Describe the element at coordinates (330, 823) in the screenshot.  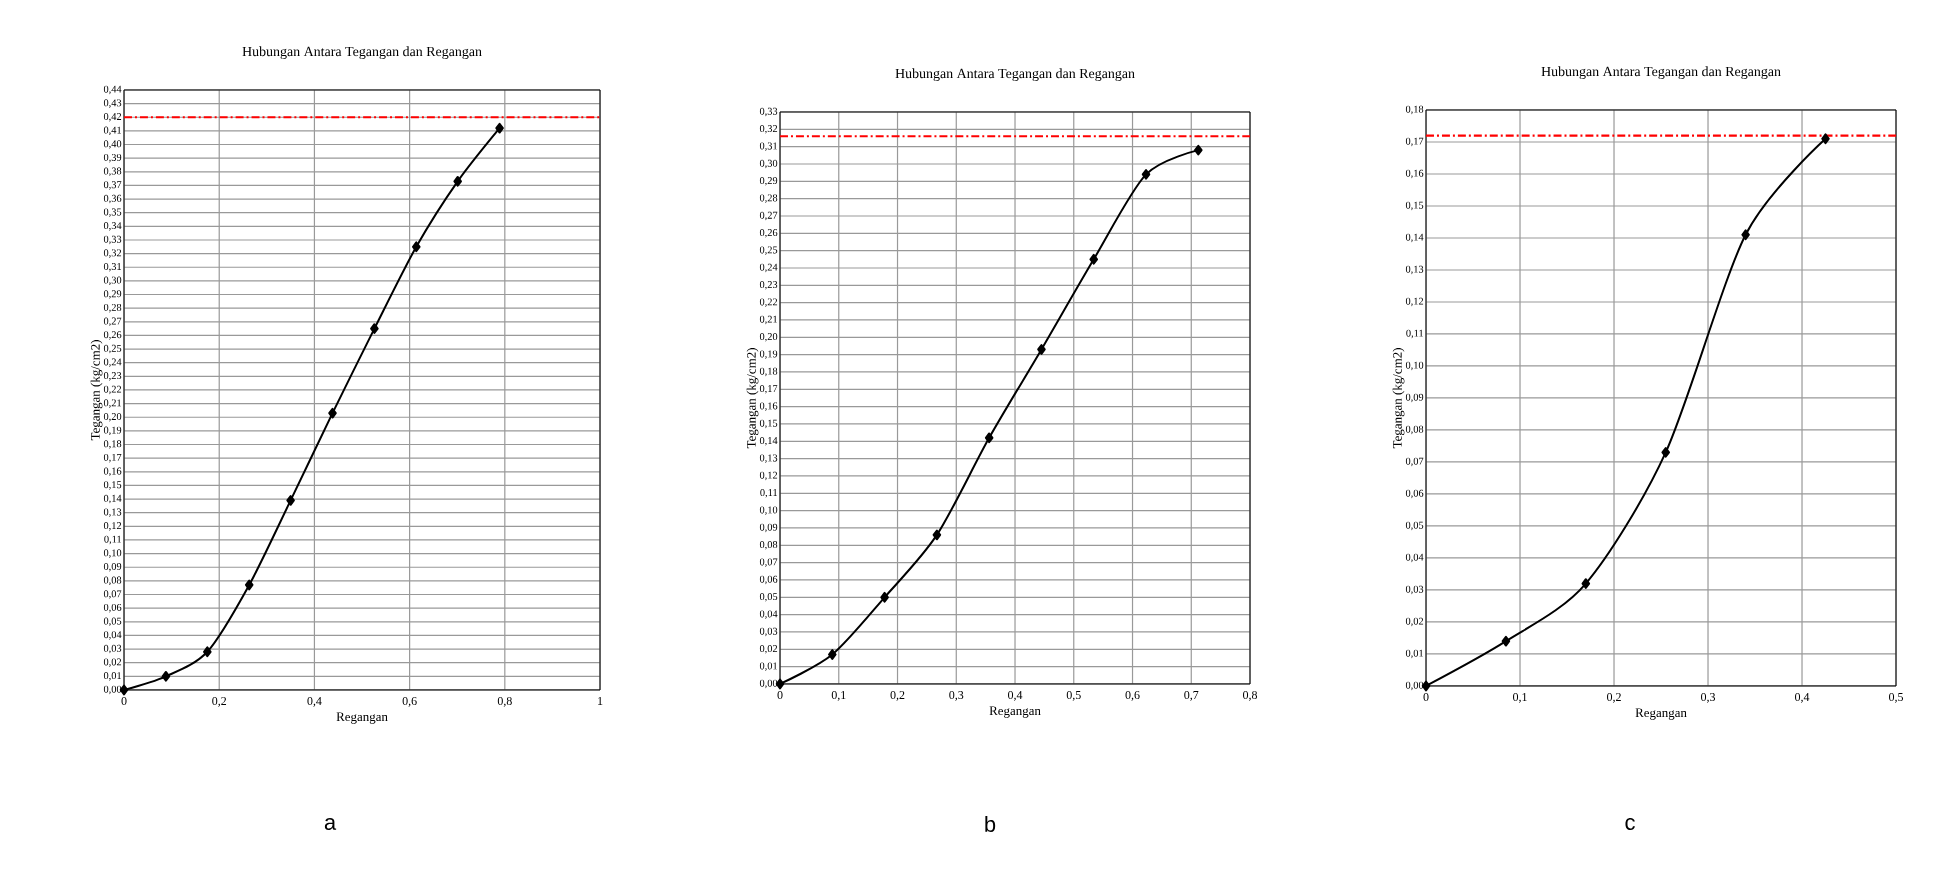
I see `text: a` at that location.